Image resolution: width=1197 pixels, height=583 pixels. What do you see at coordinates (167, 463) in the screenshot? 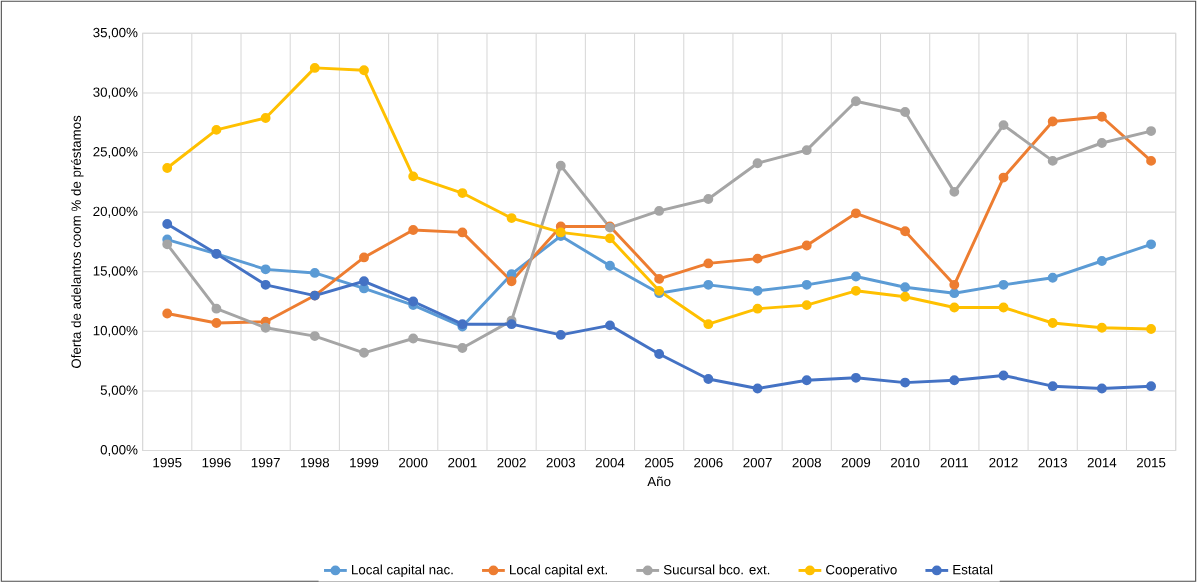
I see `x-tick-label: 1995` at bounding box center [167, 463].